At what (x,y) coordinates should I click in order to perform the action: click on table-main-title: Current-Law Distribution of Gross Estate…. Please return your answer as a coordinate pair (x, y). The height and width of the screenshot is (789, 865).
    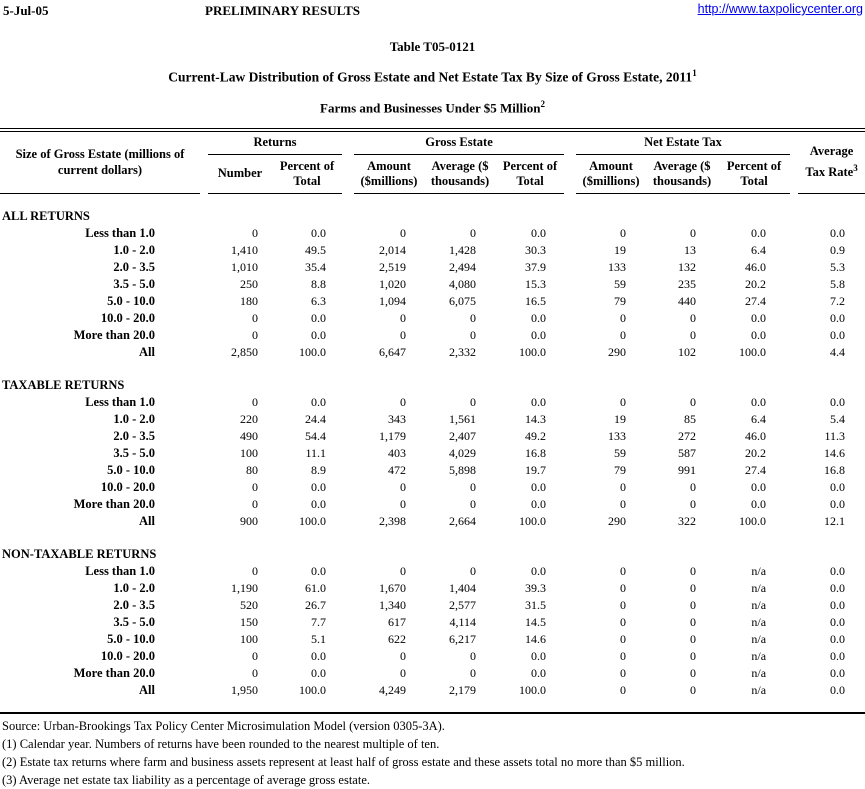
    Looking at the image, I should click on (432, 76).